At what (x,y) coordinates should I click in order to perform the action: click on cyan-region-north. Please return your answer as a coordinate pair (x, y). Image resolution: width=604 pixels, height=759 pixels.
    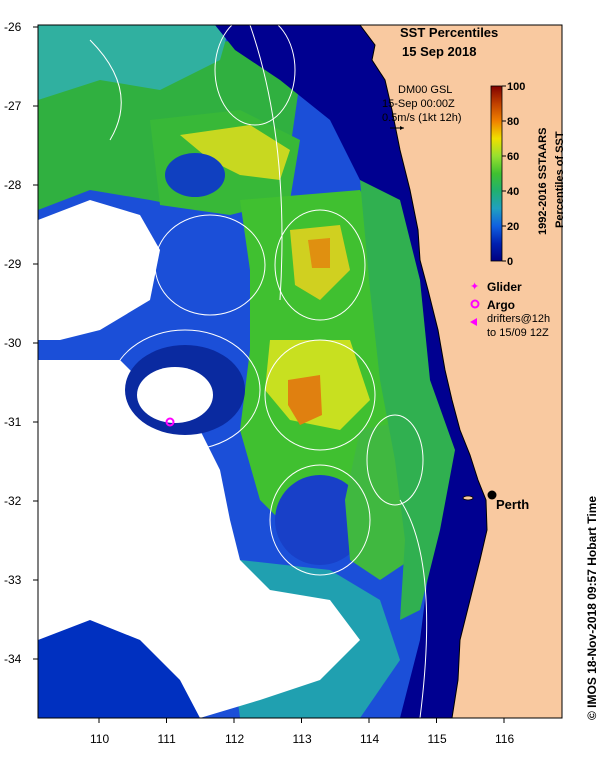
    Looking at the image, I should click on (134, 62).